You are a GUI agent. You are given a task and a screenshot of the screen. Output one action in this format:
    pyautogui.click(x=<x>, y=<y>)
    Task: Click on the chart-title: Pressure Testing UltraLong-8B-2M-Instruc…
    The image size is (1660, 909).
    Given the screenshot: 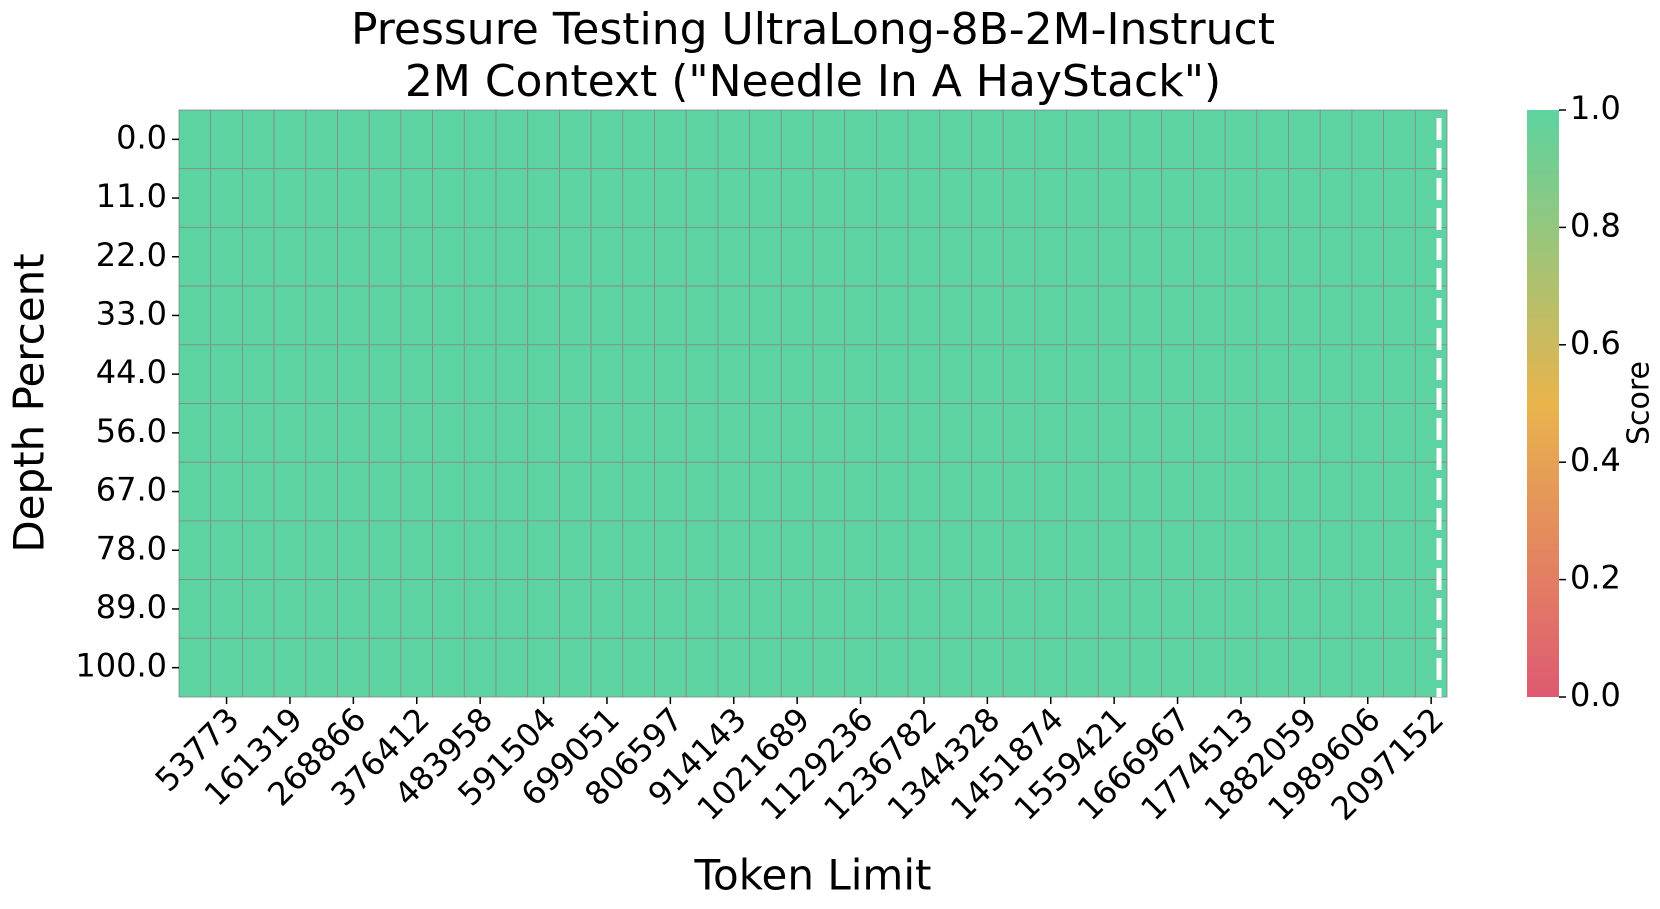 What is the action you would take?
    pyautogui.click(x=813, y=29)
    